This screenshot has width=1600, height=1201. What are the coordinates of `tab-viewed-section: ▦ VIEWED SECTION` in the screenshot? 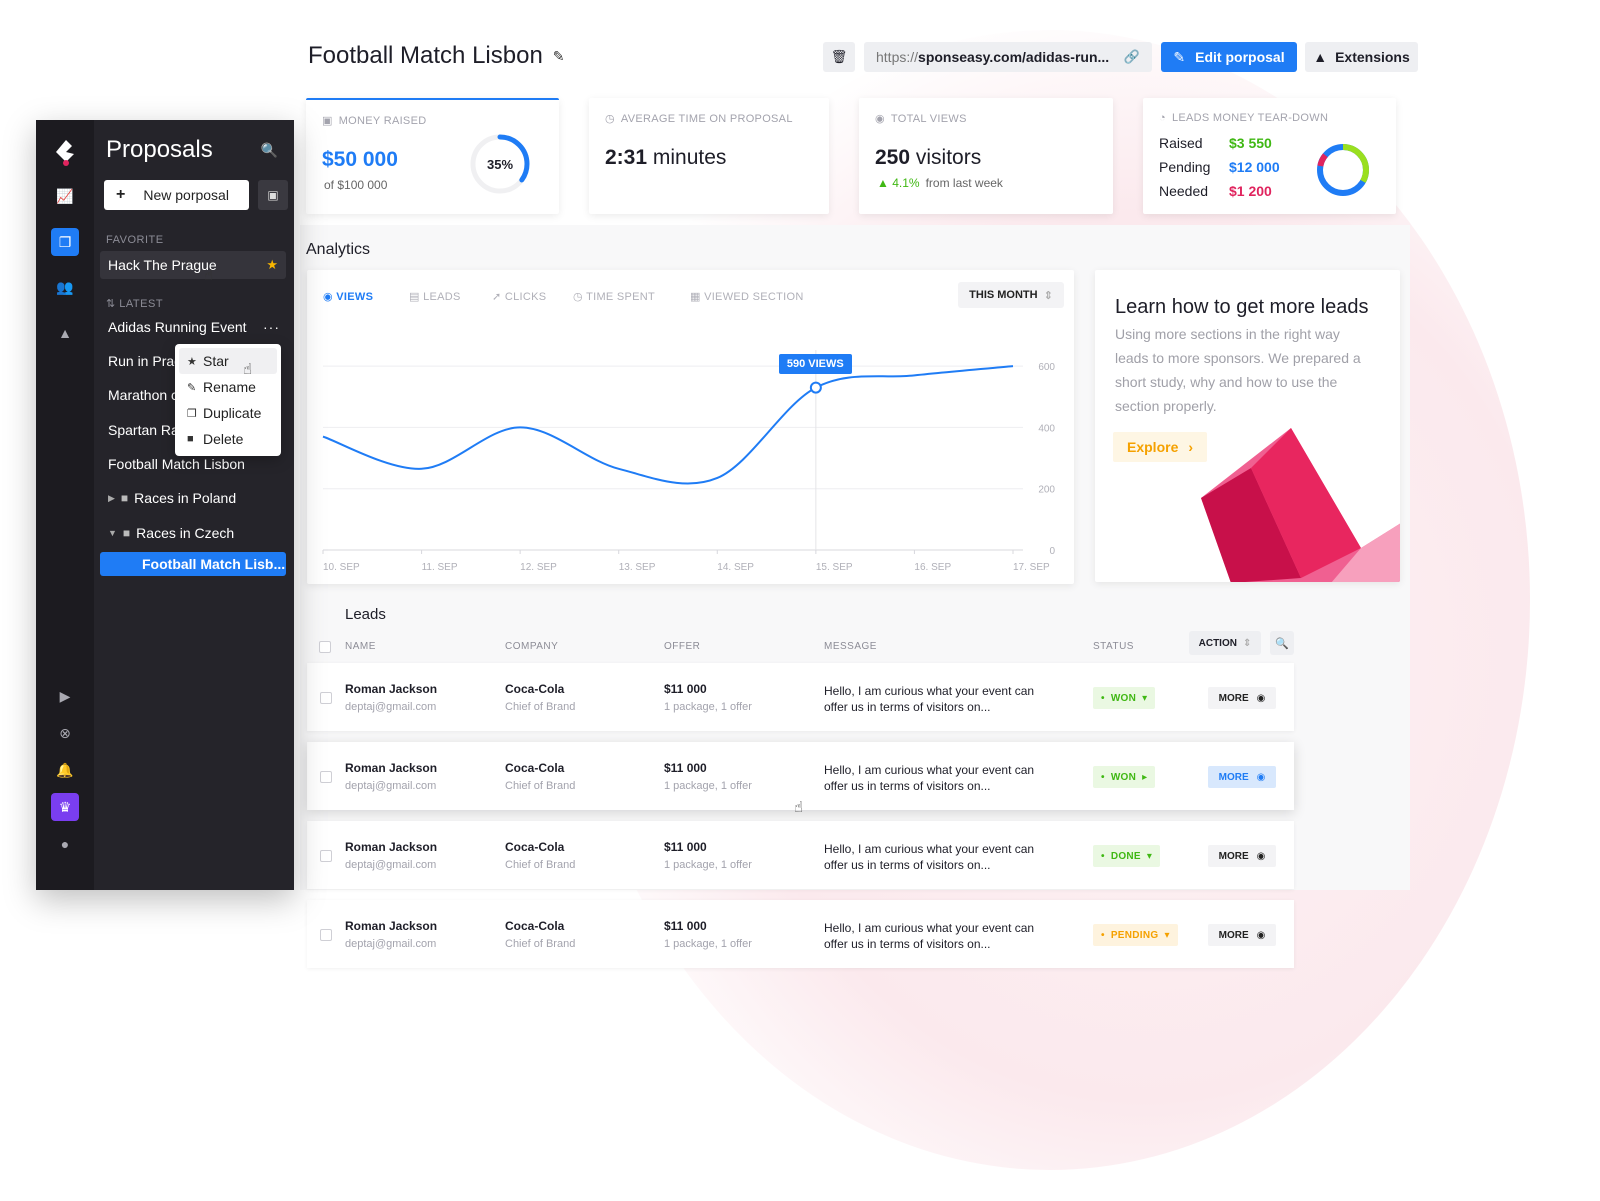 It's located at (747, 297).